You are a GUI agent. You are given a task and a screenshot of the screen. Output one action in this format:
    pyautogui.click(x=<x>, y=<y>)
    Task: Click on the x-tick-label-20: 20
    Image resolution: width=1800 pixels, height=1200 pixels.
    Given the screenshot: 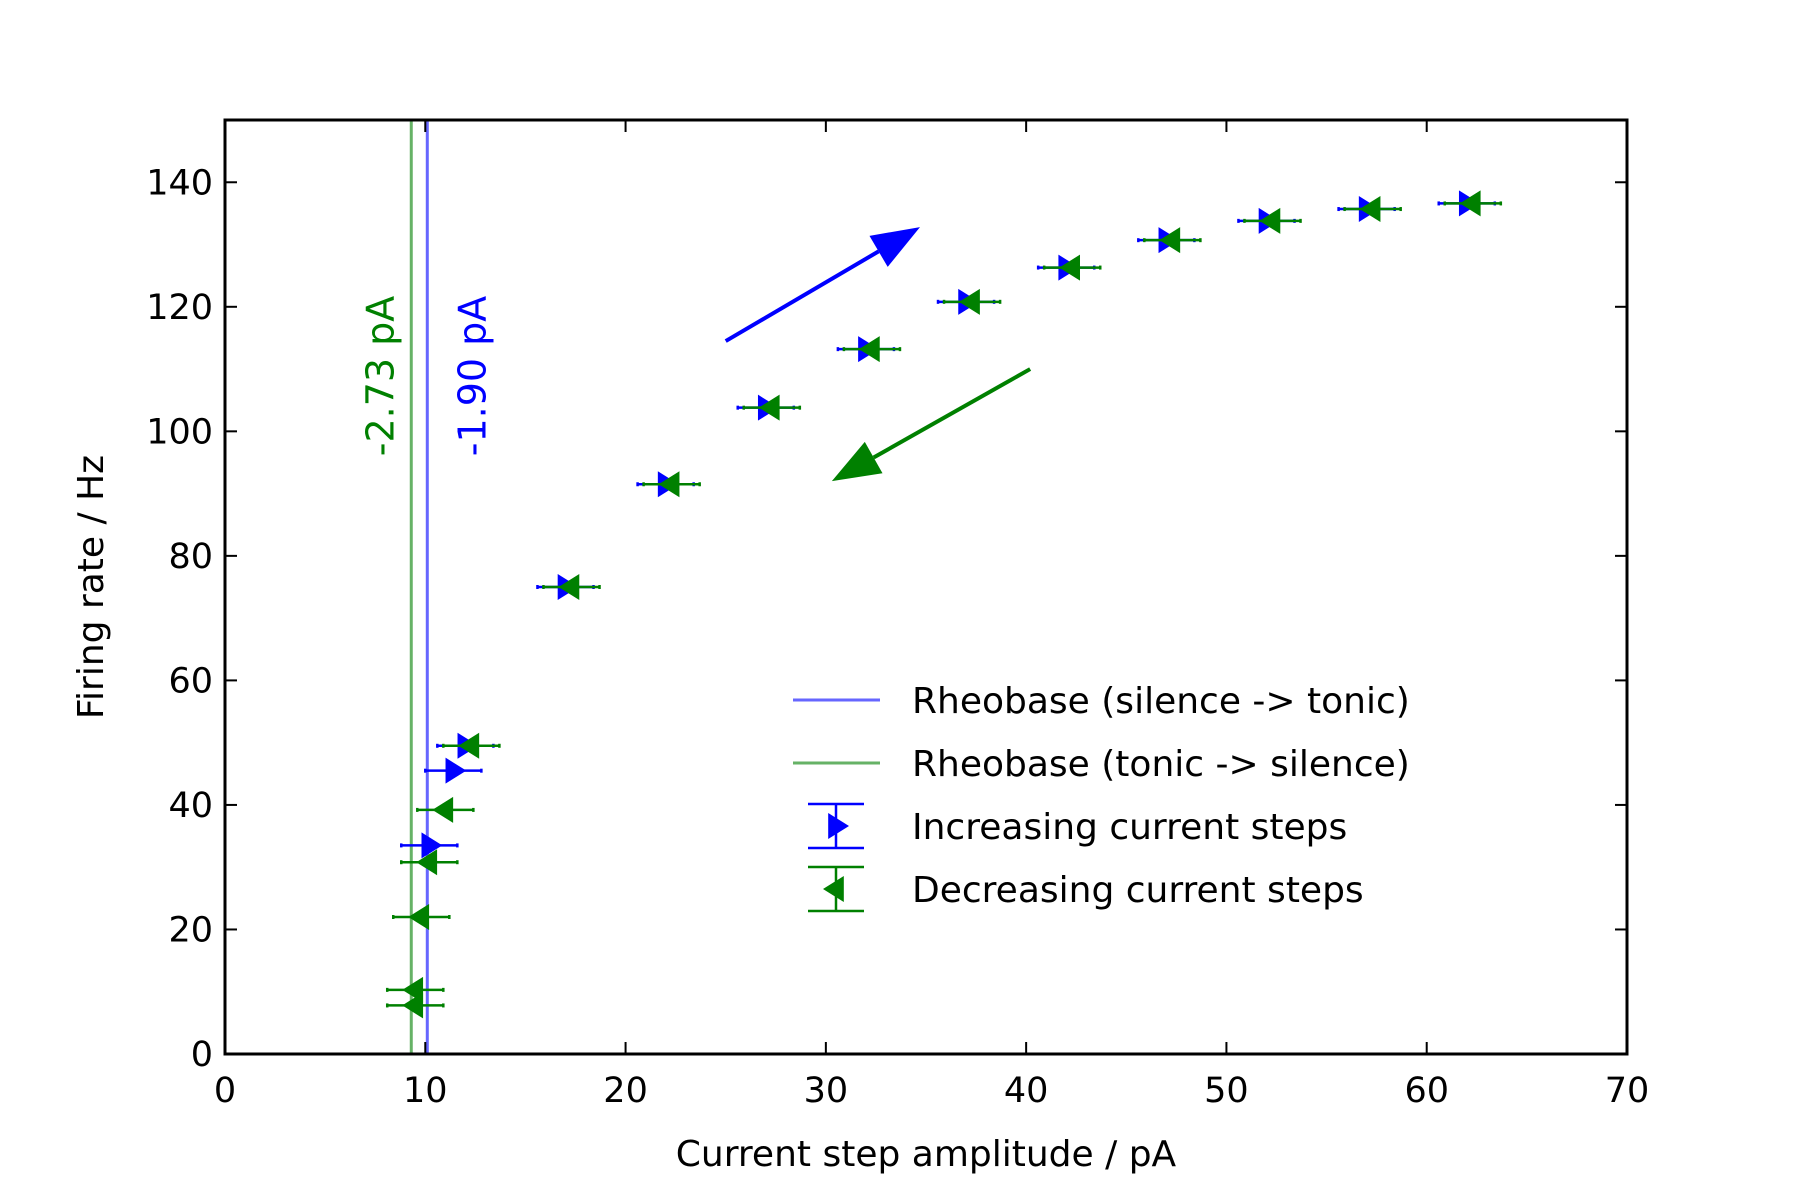 What is the action you would take?
    pyautogui.click(x=625, y=1091)
    